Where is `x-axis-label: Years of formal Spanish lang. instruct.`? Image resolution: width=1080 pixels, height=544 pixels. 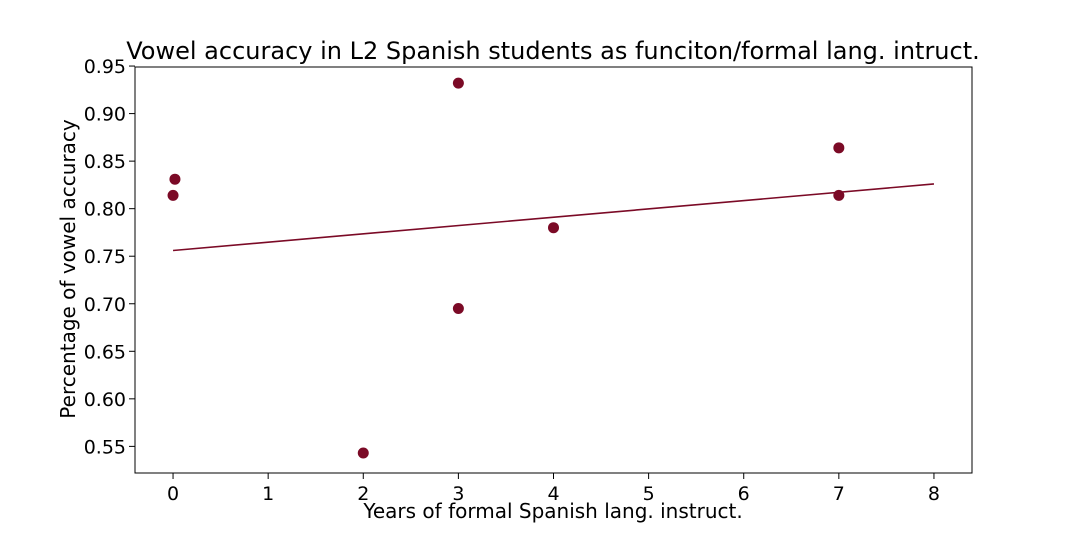 x-axis-label: Years of formal Spanish lang. instruct. is located at coordinates (552, 511).